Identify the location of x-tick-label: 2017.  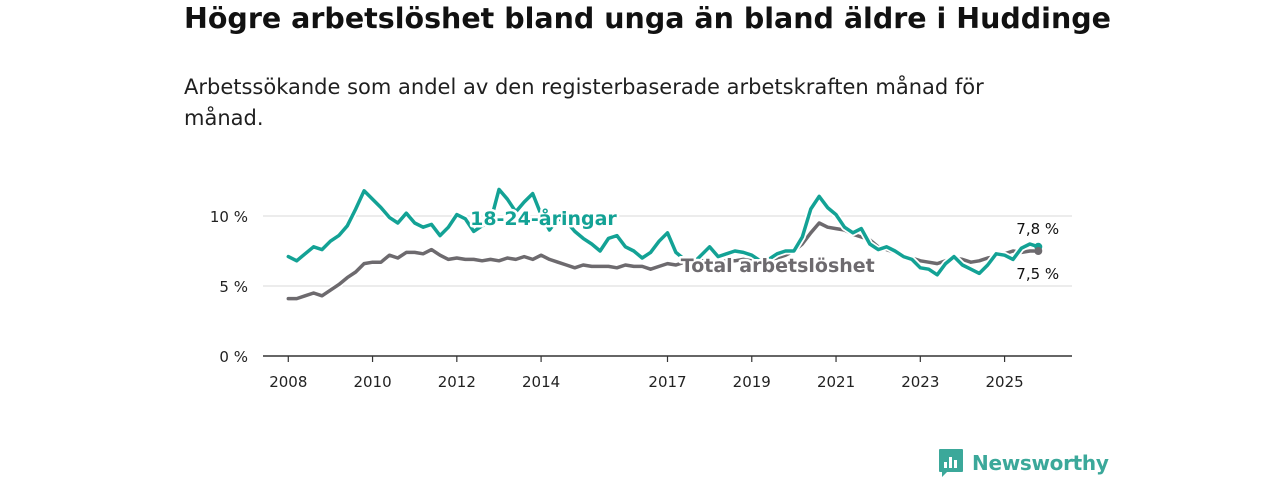
(667, 382).